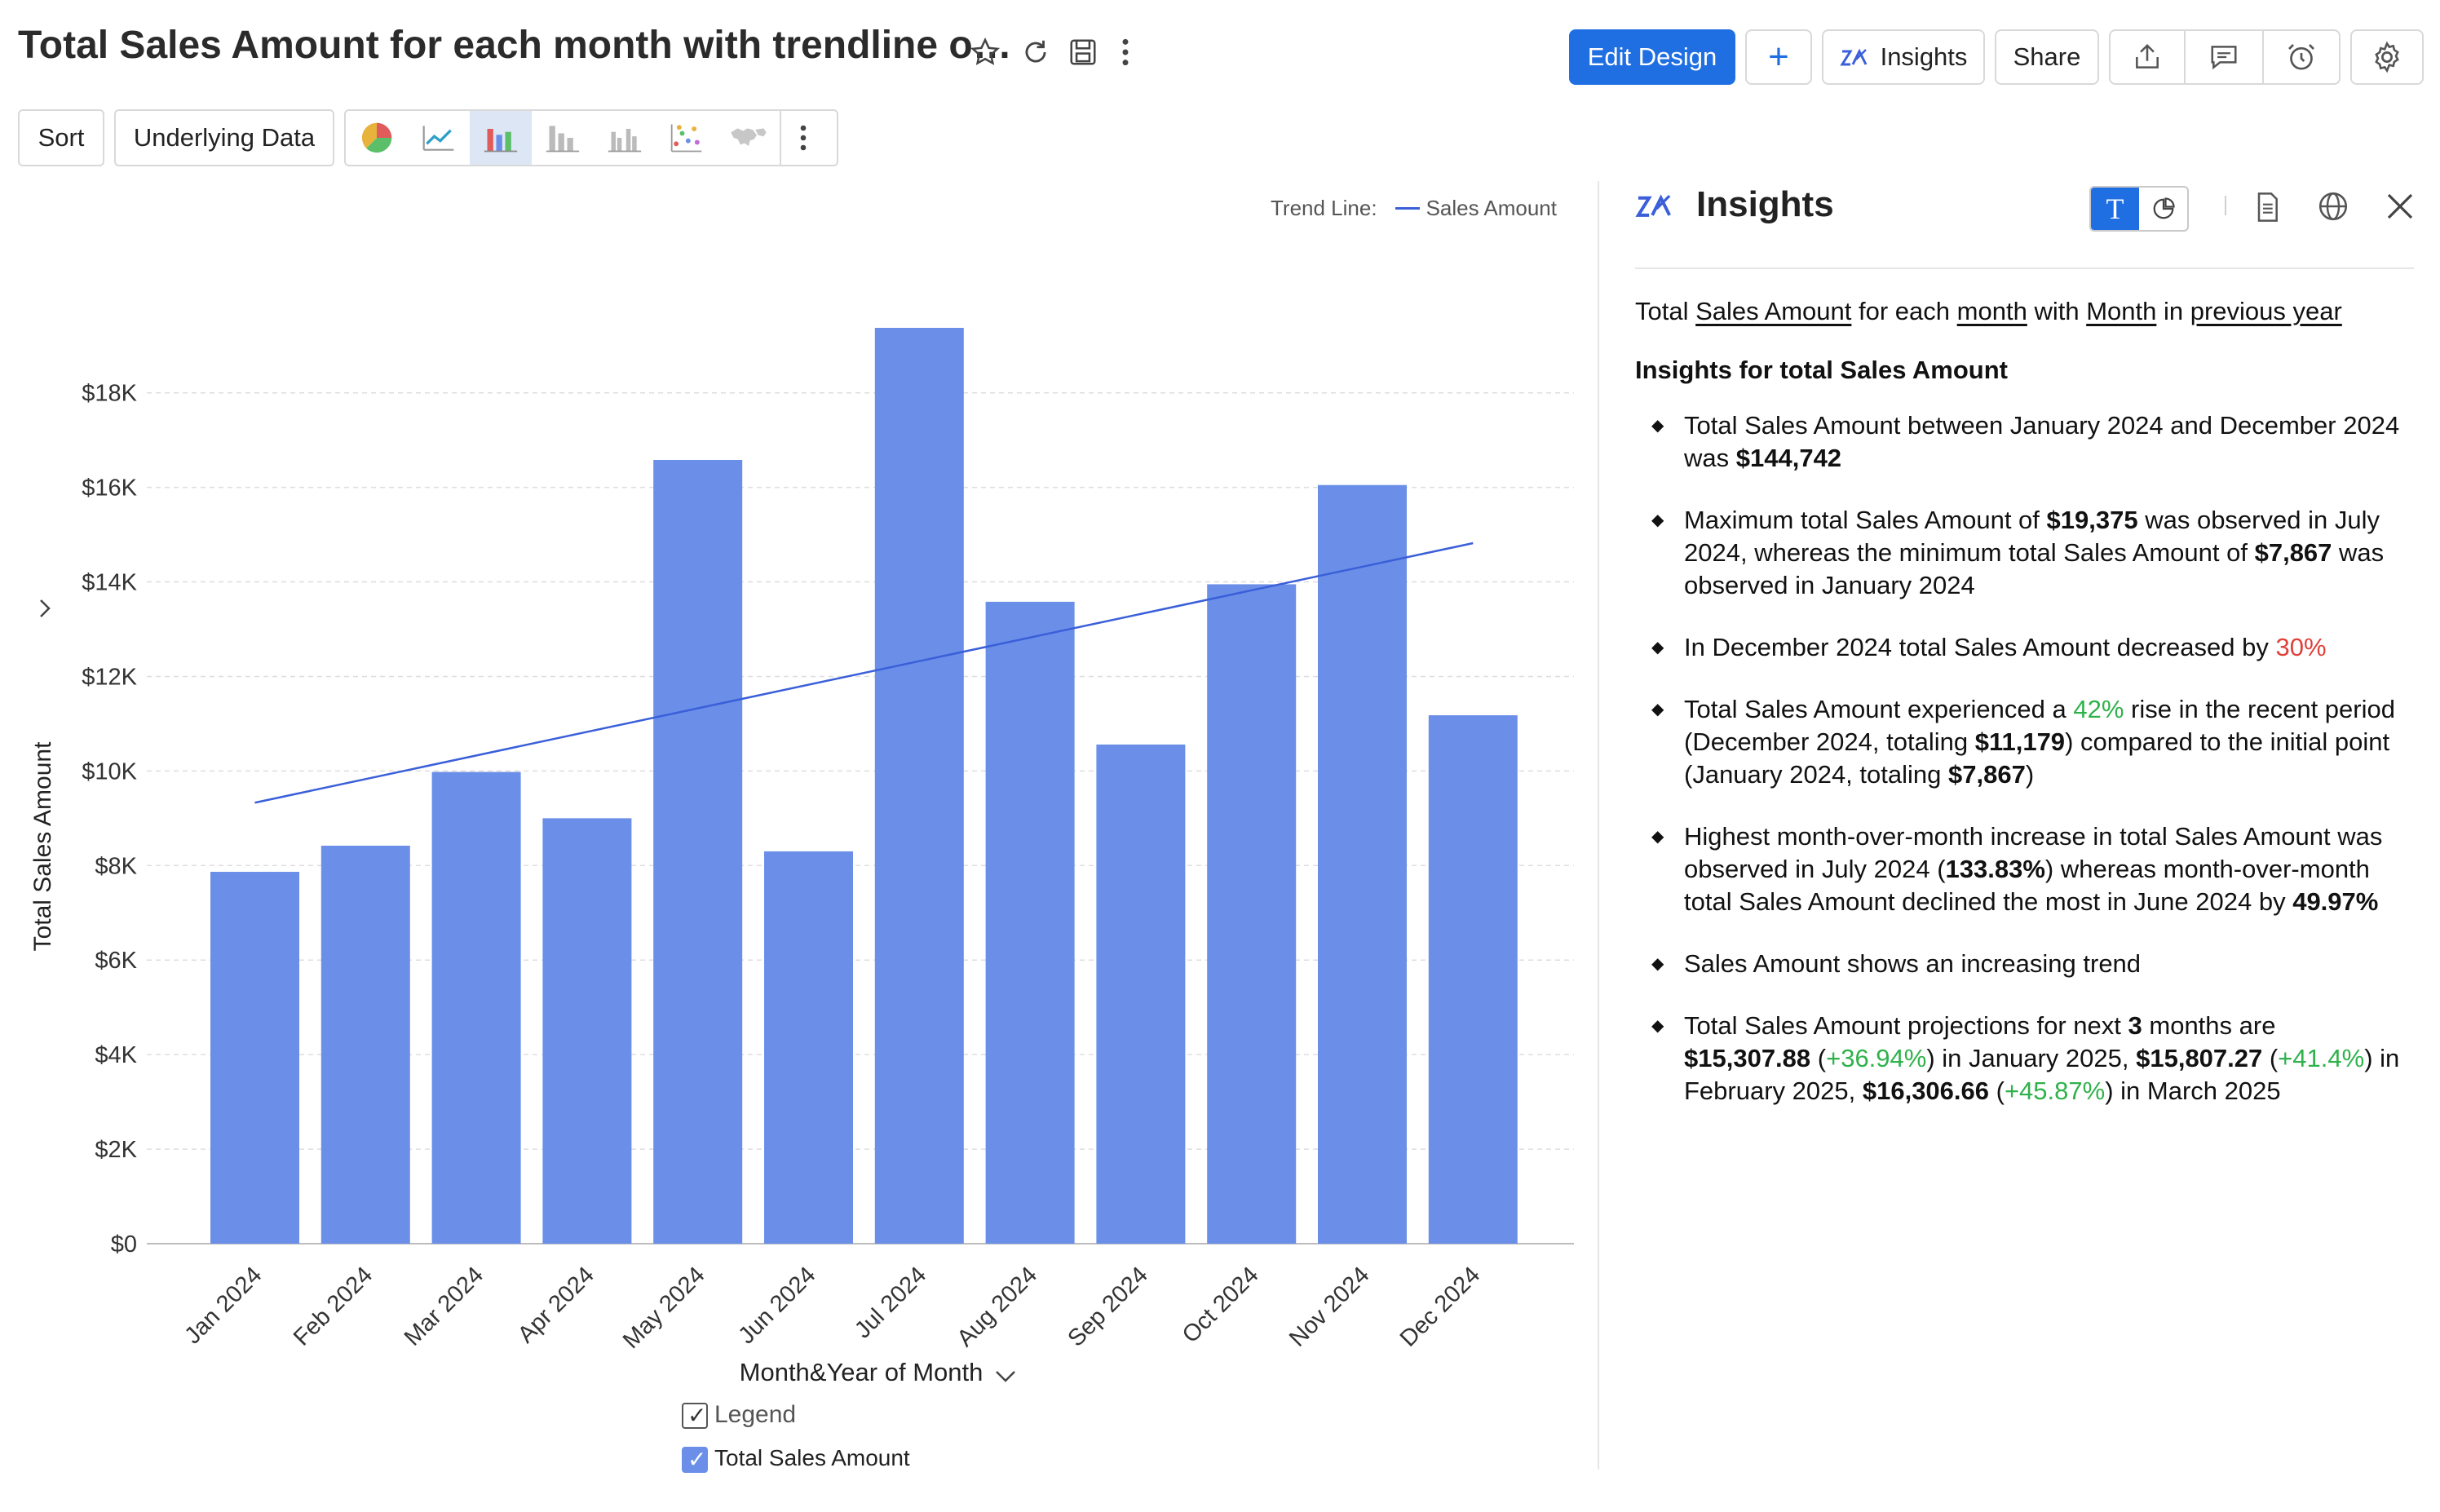  I want to click on bar-sep-2024, so click(1141, 994).